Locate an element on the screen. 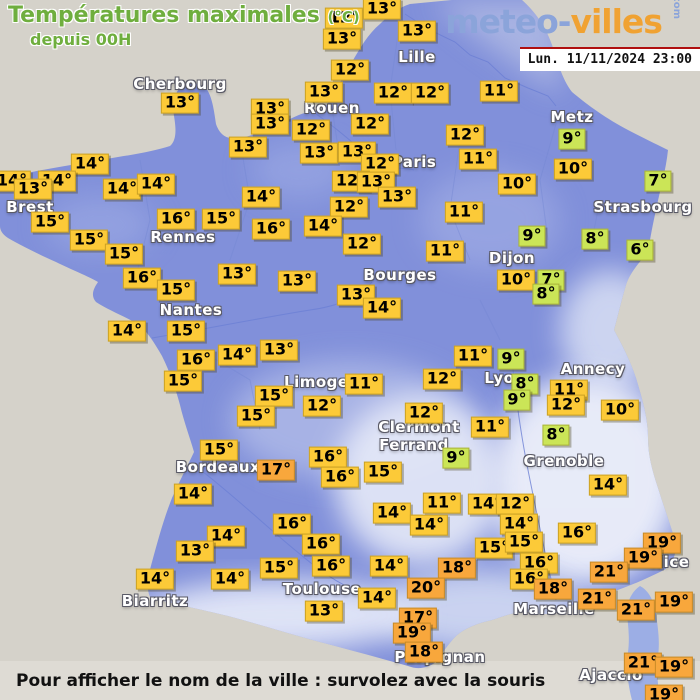 The height and width of the screenshot is (700, 700). temp-badge: 20° is located at coordinates (426, 588).